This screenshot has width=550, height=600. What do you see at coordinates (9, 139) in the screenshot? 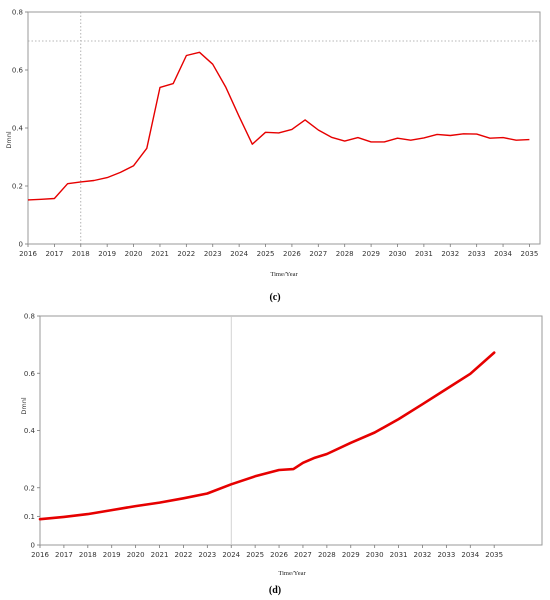
I see `y-axis-label-c: Dmnl` at bounding box center [9, 139].